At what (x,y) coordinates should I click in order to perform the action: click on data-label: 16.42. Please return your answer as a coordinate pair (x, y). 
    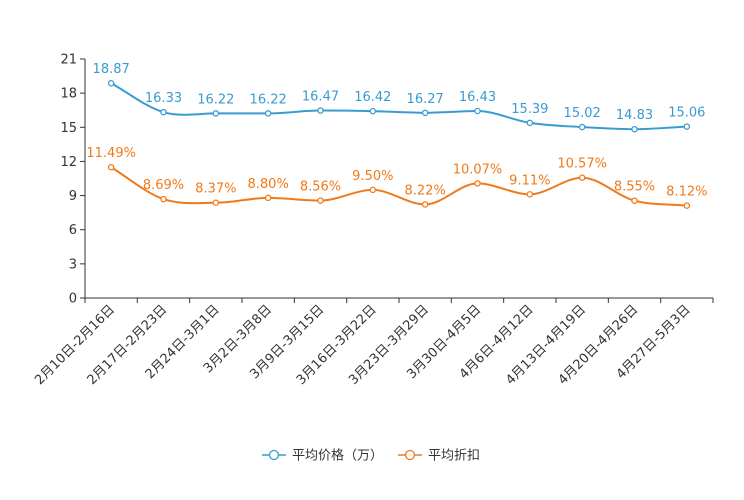
    Looking at the image, I should click on (372, 97).